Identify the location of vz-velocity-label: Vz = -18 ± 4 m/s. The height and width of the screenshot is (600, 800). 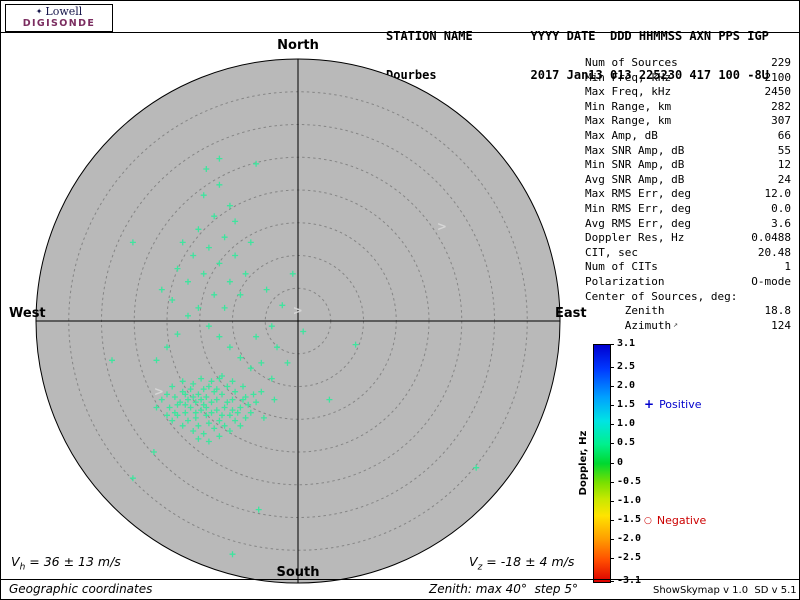
(521, 563).